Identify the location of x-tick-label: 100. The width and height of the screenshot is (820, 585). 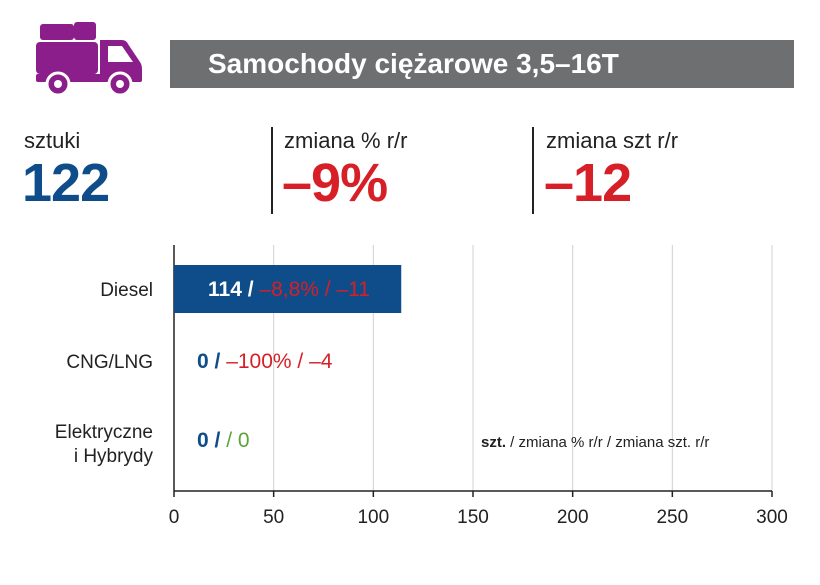
(373, 517).